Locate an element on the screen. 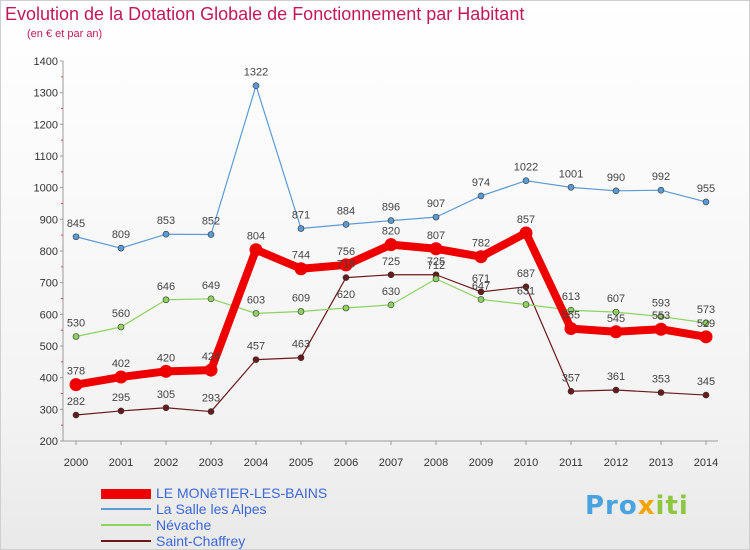 The height and width of the screenshot is (550, 750). data-label: 553 is located at coordinates (661, 316).